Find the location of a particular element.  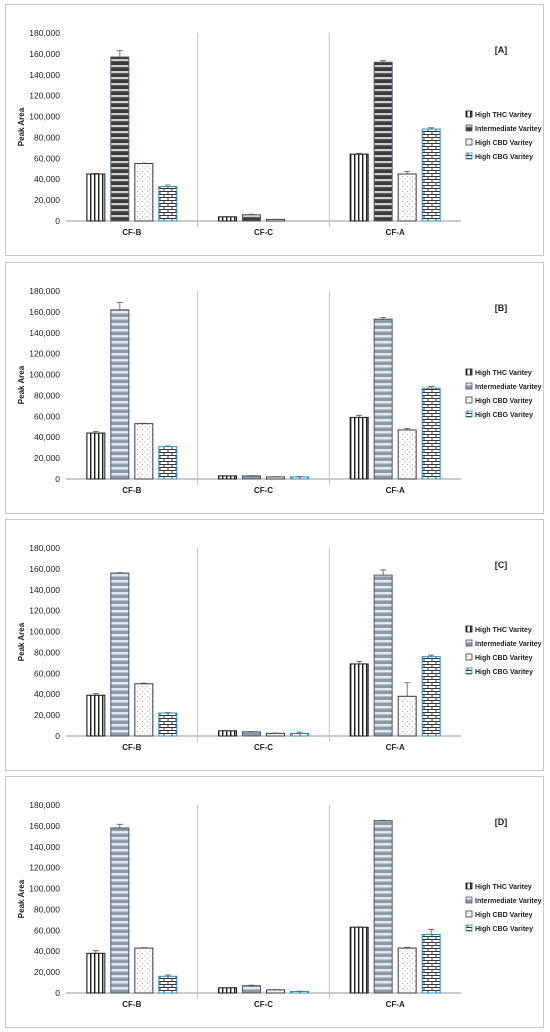

panel-title: [B] is located at coordinates (501, 308).